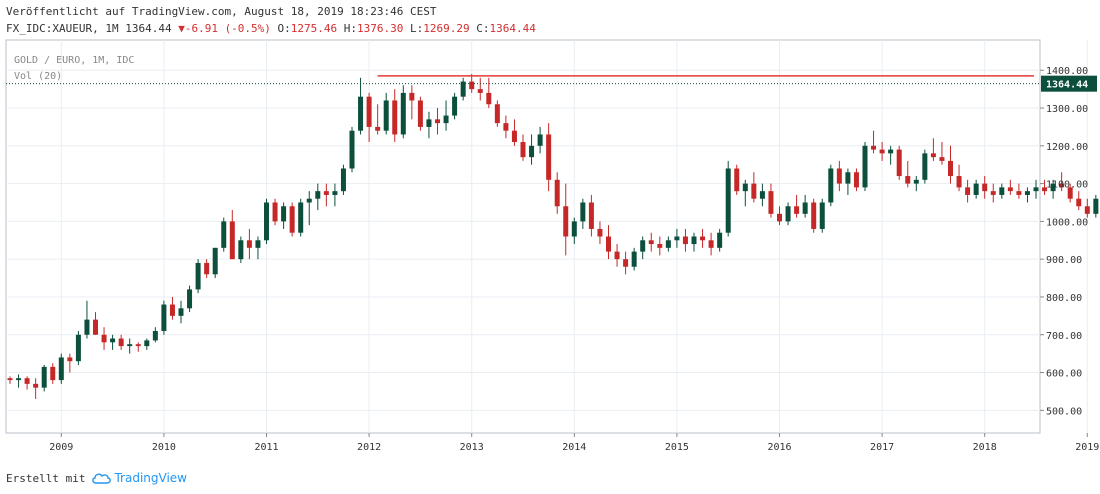 The height and width of the screenshot is (494, 1100). I want to click on change-value: -6.91 (-0.5%), so click(227, 28).